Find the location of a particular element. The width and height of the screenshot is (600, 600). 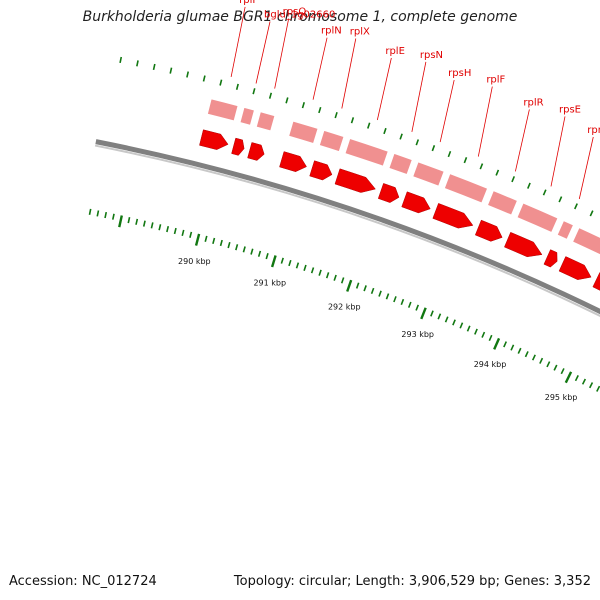

gene-label-rplx: rplX is located at coordinates (360, 32).